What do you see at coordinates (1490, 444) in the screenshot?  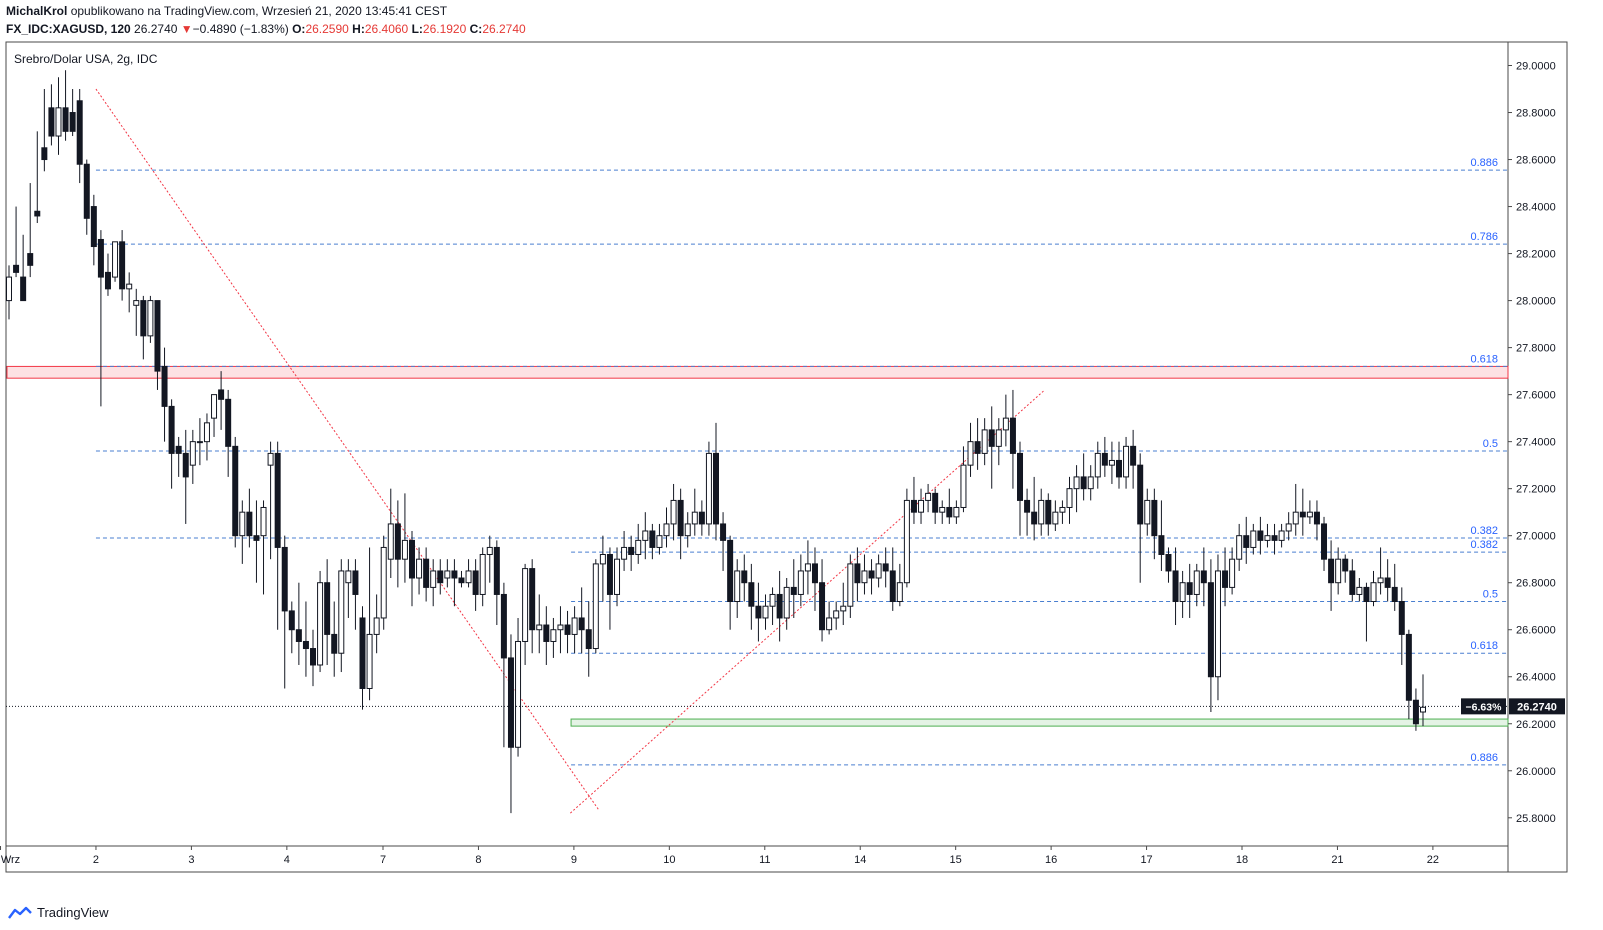 I see `fib1-level-label: 0.5` at bounding box center [1490, 444].